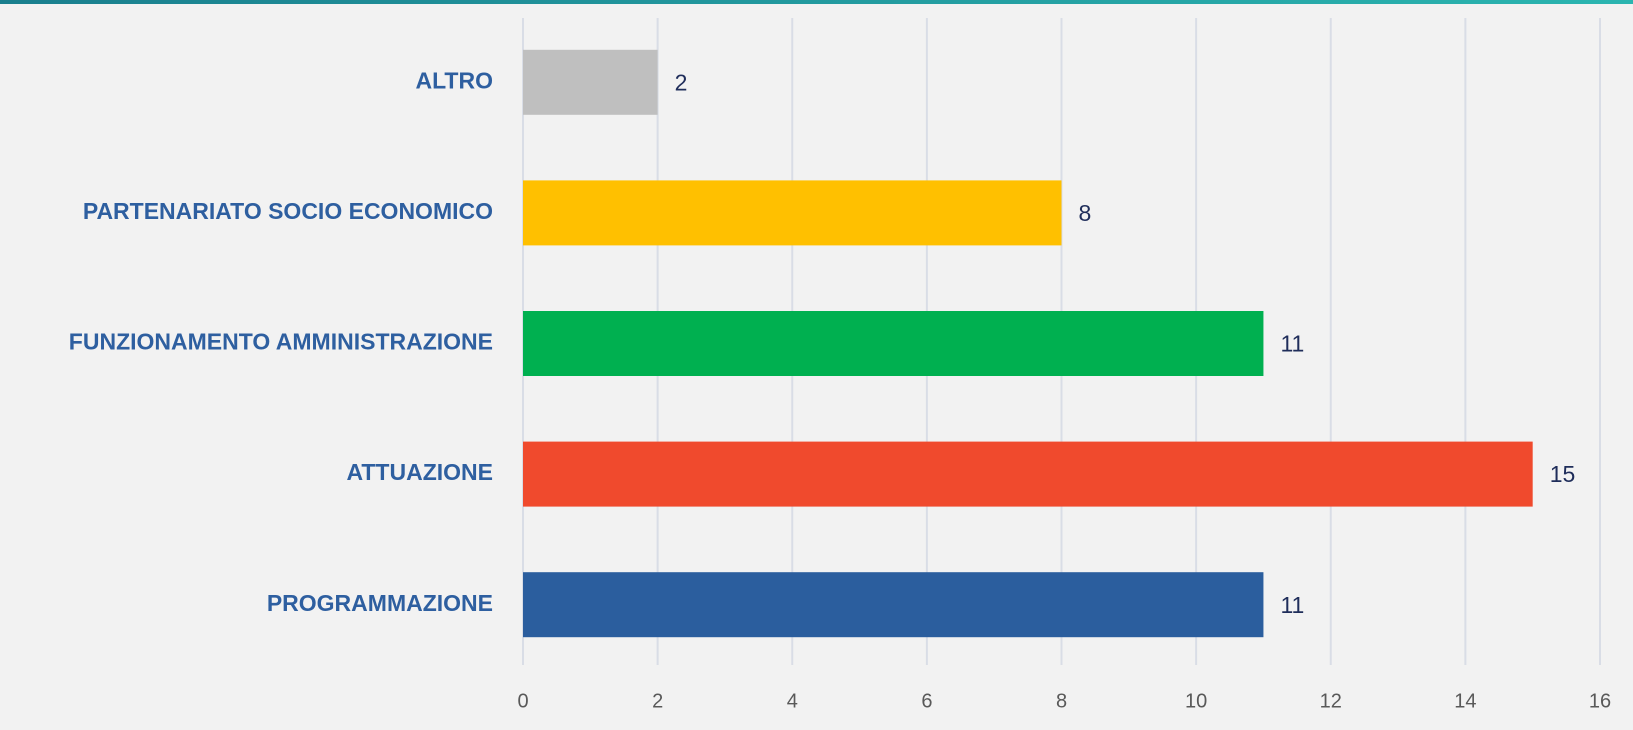 Image resolution: width=1633 pixels, height=730 pixels. What do you see at coordinates (792, 701) in the screenshot?
I see `x-tick-label: 4` at bounding box center [792, 701].